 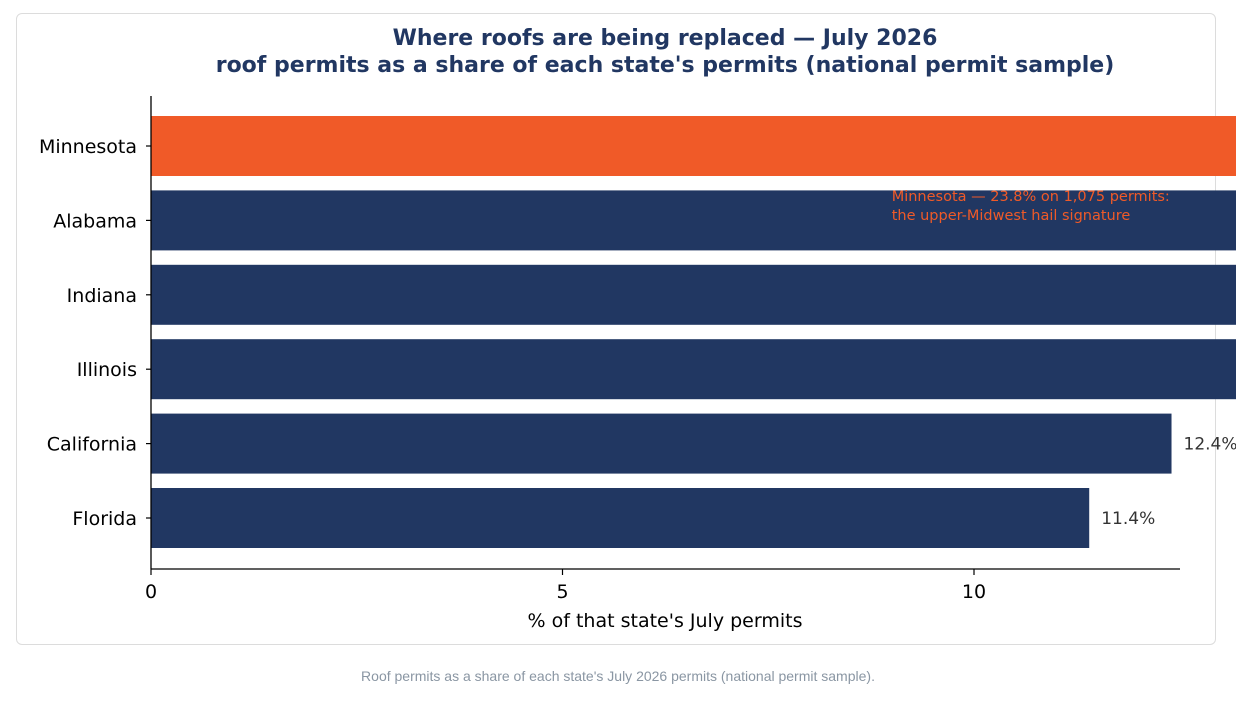 I want to click on bar-illinois, so click(x=693, y=369).